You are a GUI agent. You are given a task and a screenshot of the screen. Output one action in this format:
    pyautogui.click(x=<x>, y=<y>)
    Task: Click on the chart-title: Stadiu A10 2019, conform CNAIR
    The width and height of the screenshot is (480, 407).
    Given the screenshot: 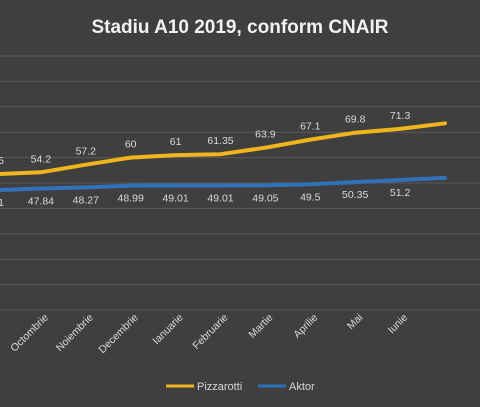 What is the action you would take?
    pyautogui.click(x=239, y=27)
    